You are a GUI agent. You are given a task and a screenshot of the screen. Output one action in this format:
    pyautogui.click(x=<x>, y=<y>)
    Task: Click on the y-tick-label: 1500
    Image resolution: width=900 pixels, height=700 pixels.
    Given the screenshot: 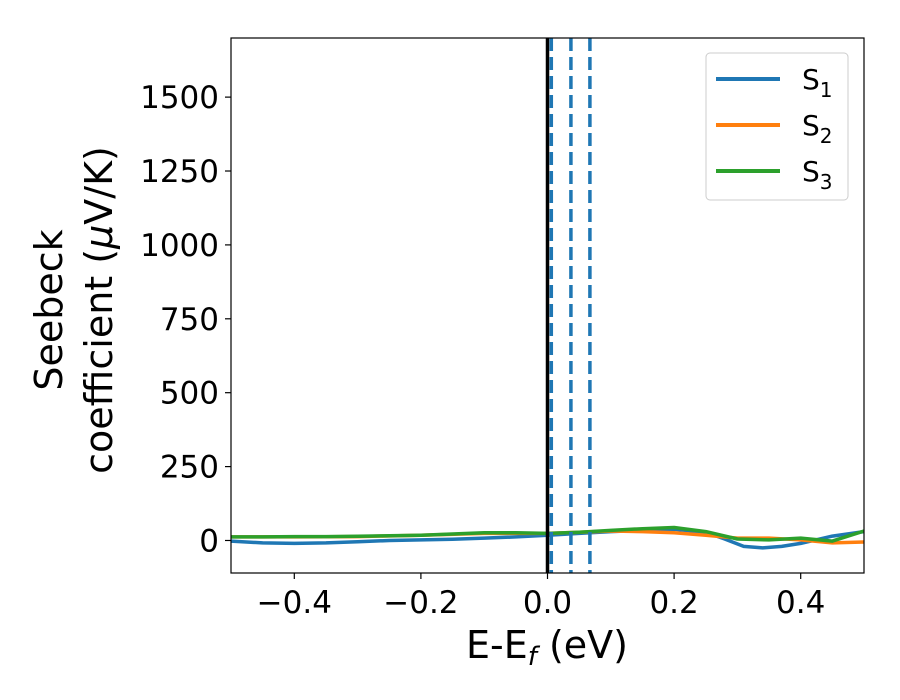 What is the action you would take?
    pyautogui.click(x=179, y=98)
    